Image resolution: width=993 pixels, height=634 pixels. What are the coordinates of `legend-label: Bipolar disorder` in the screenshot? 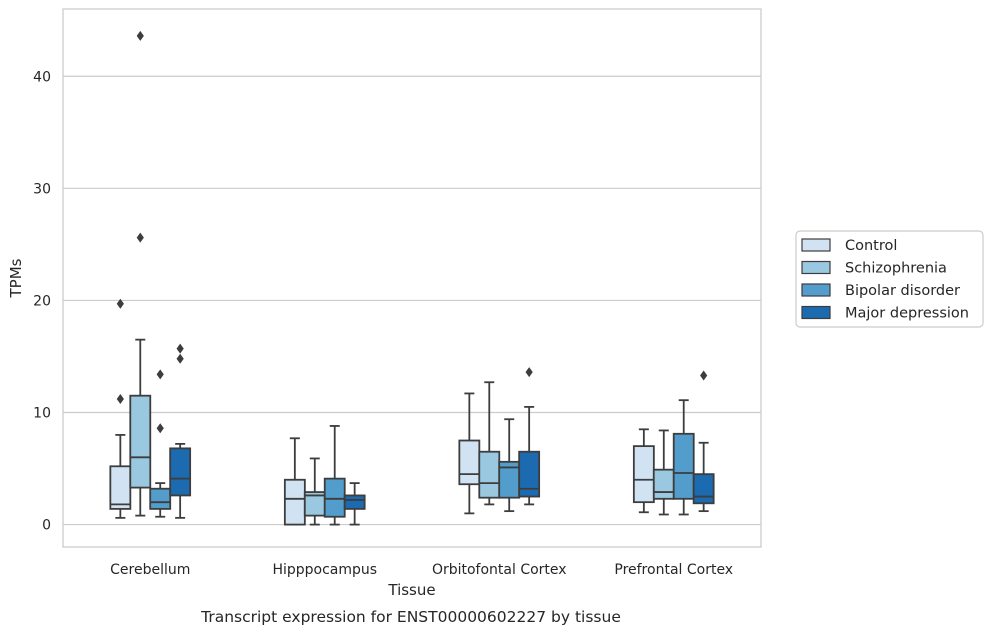 It's located at (902, 291).